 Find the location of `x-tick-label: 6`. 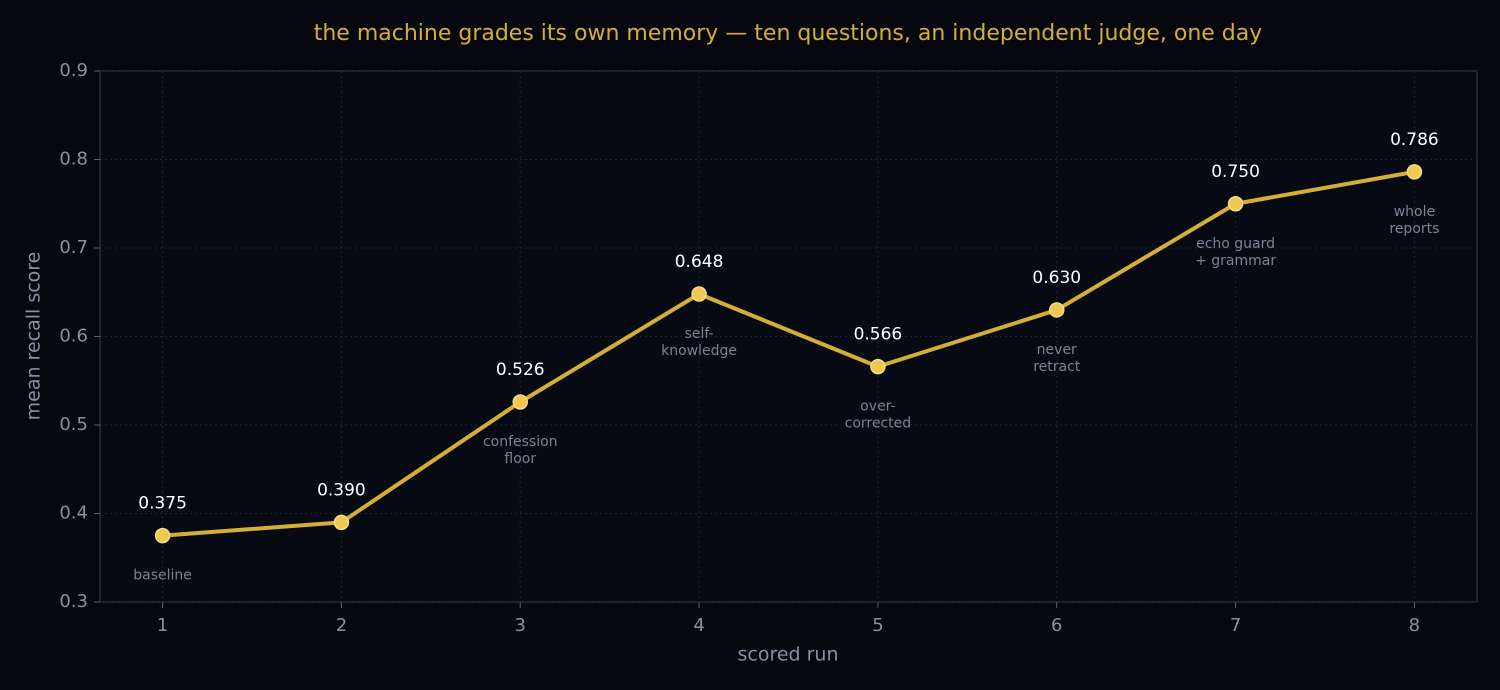

x-tick-label: 6 is located at coordinates (1056, 625).